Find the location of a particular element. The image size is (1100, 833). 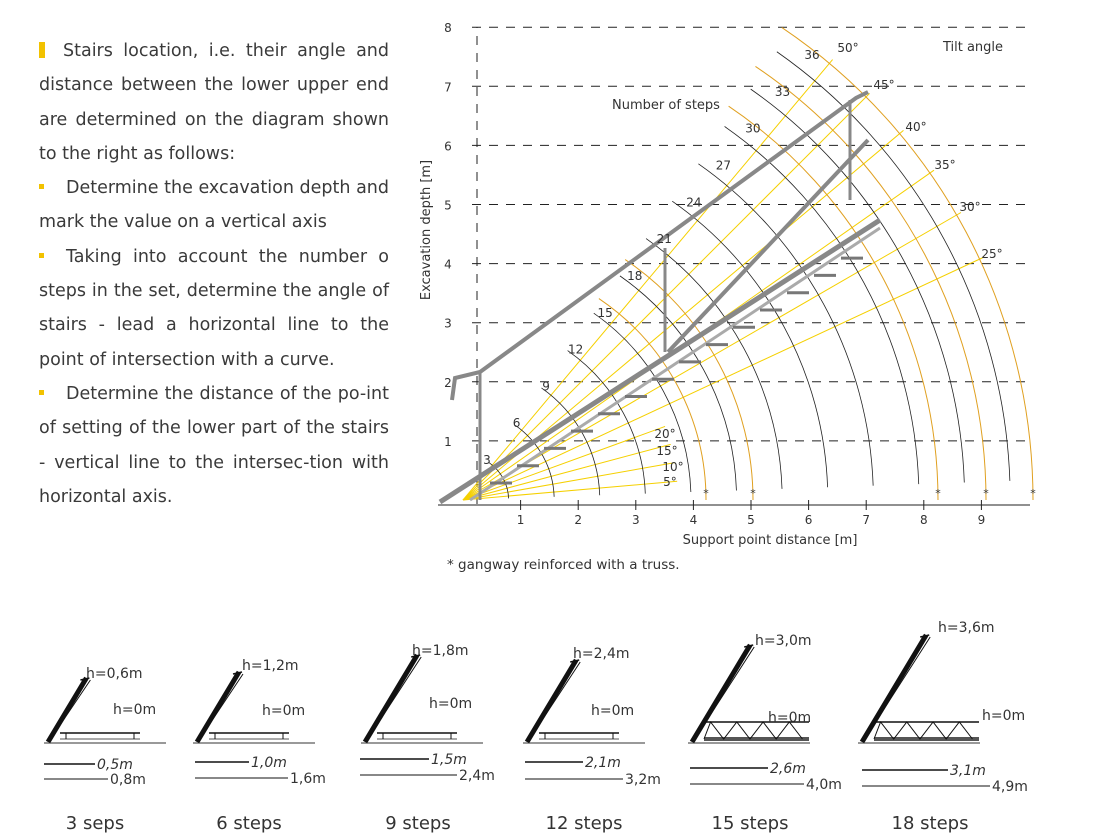

distance-near: 1,5m is located at coordinates (449, 760).